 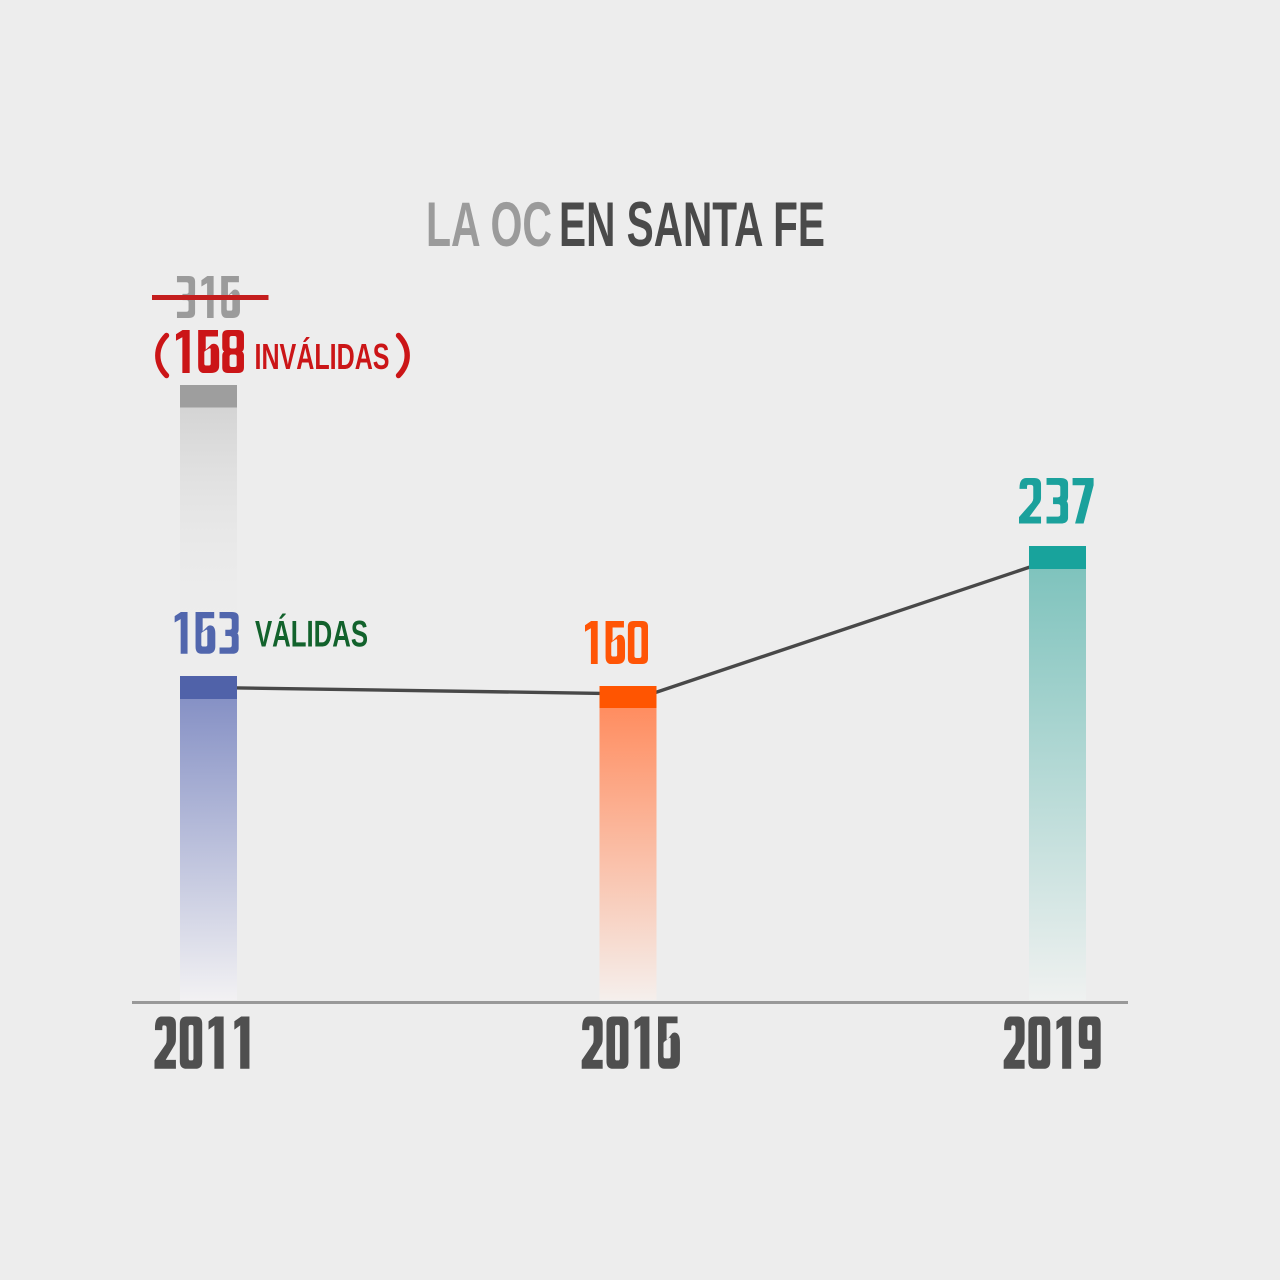 I want to click on svg-text: VÁLIDAS, so click(x=311, y=634).